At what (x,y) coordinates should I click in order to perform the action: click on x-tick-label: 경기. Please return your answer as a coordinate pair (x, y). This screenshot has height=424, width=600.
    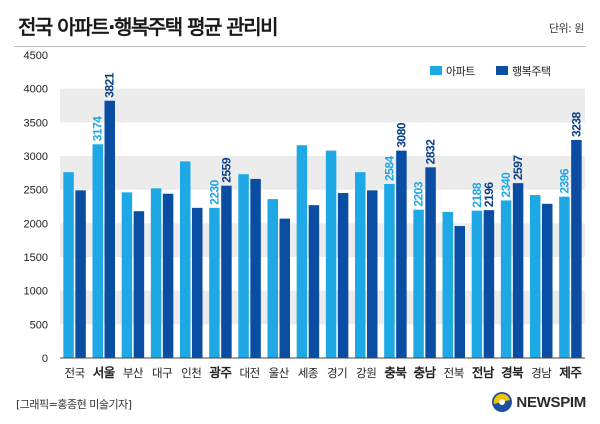
    Looking at the image, I should click on (337, 373).